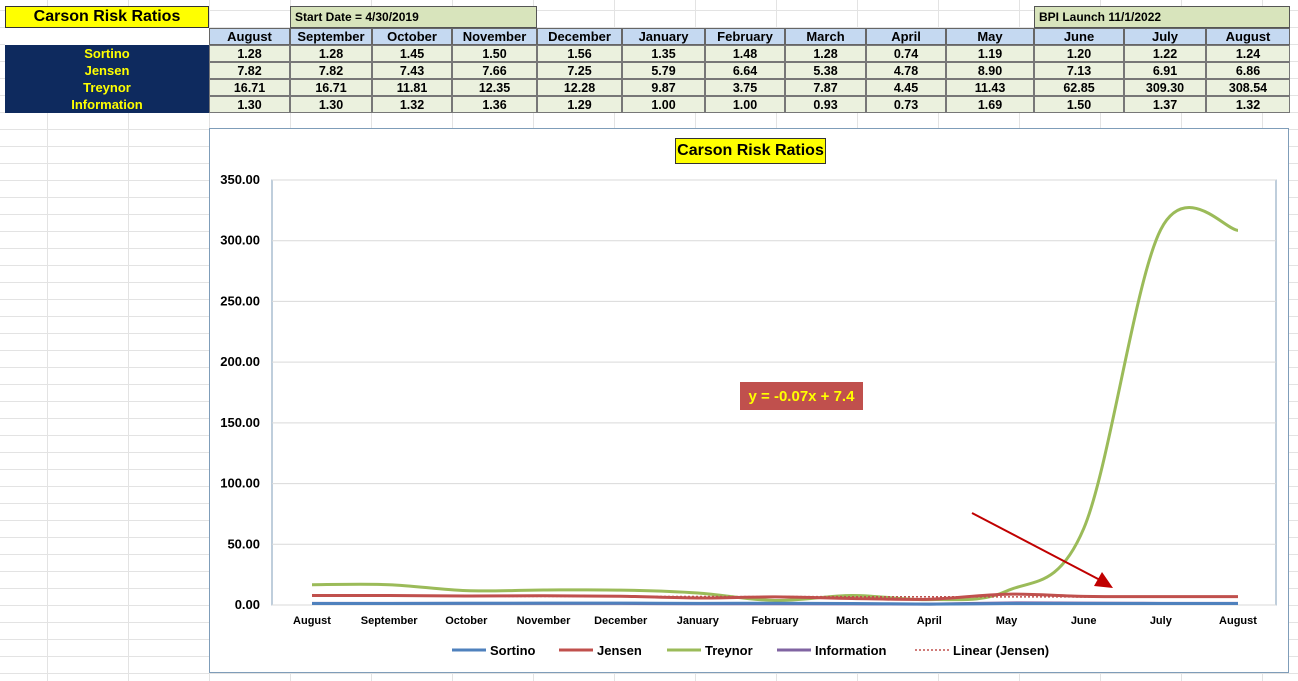 The width and height of the screenshot is (1298, 681). I want to click on y-tick-label: 100.00, so click(240, 483).